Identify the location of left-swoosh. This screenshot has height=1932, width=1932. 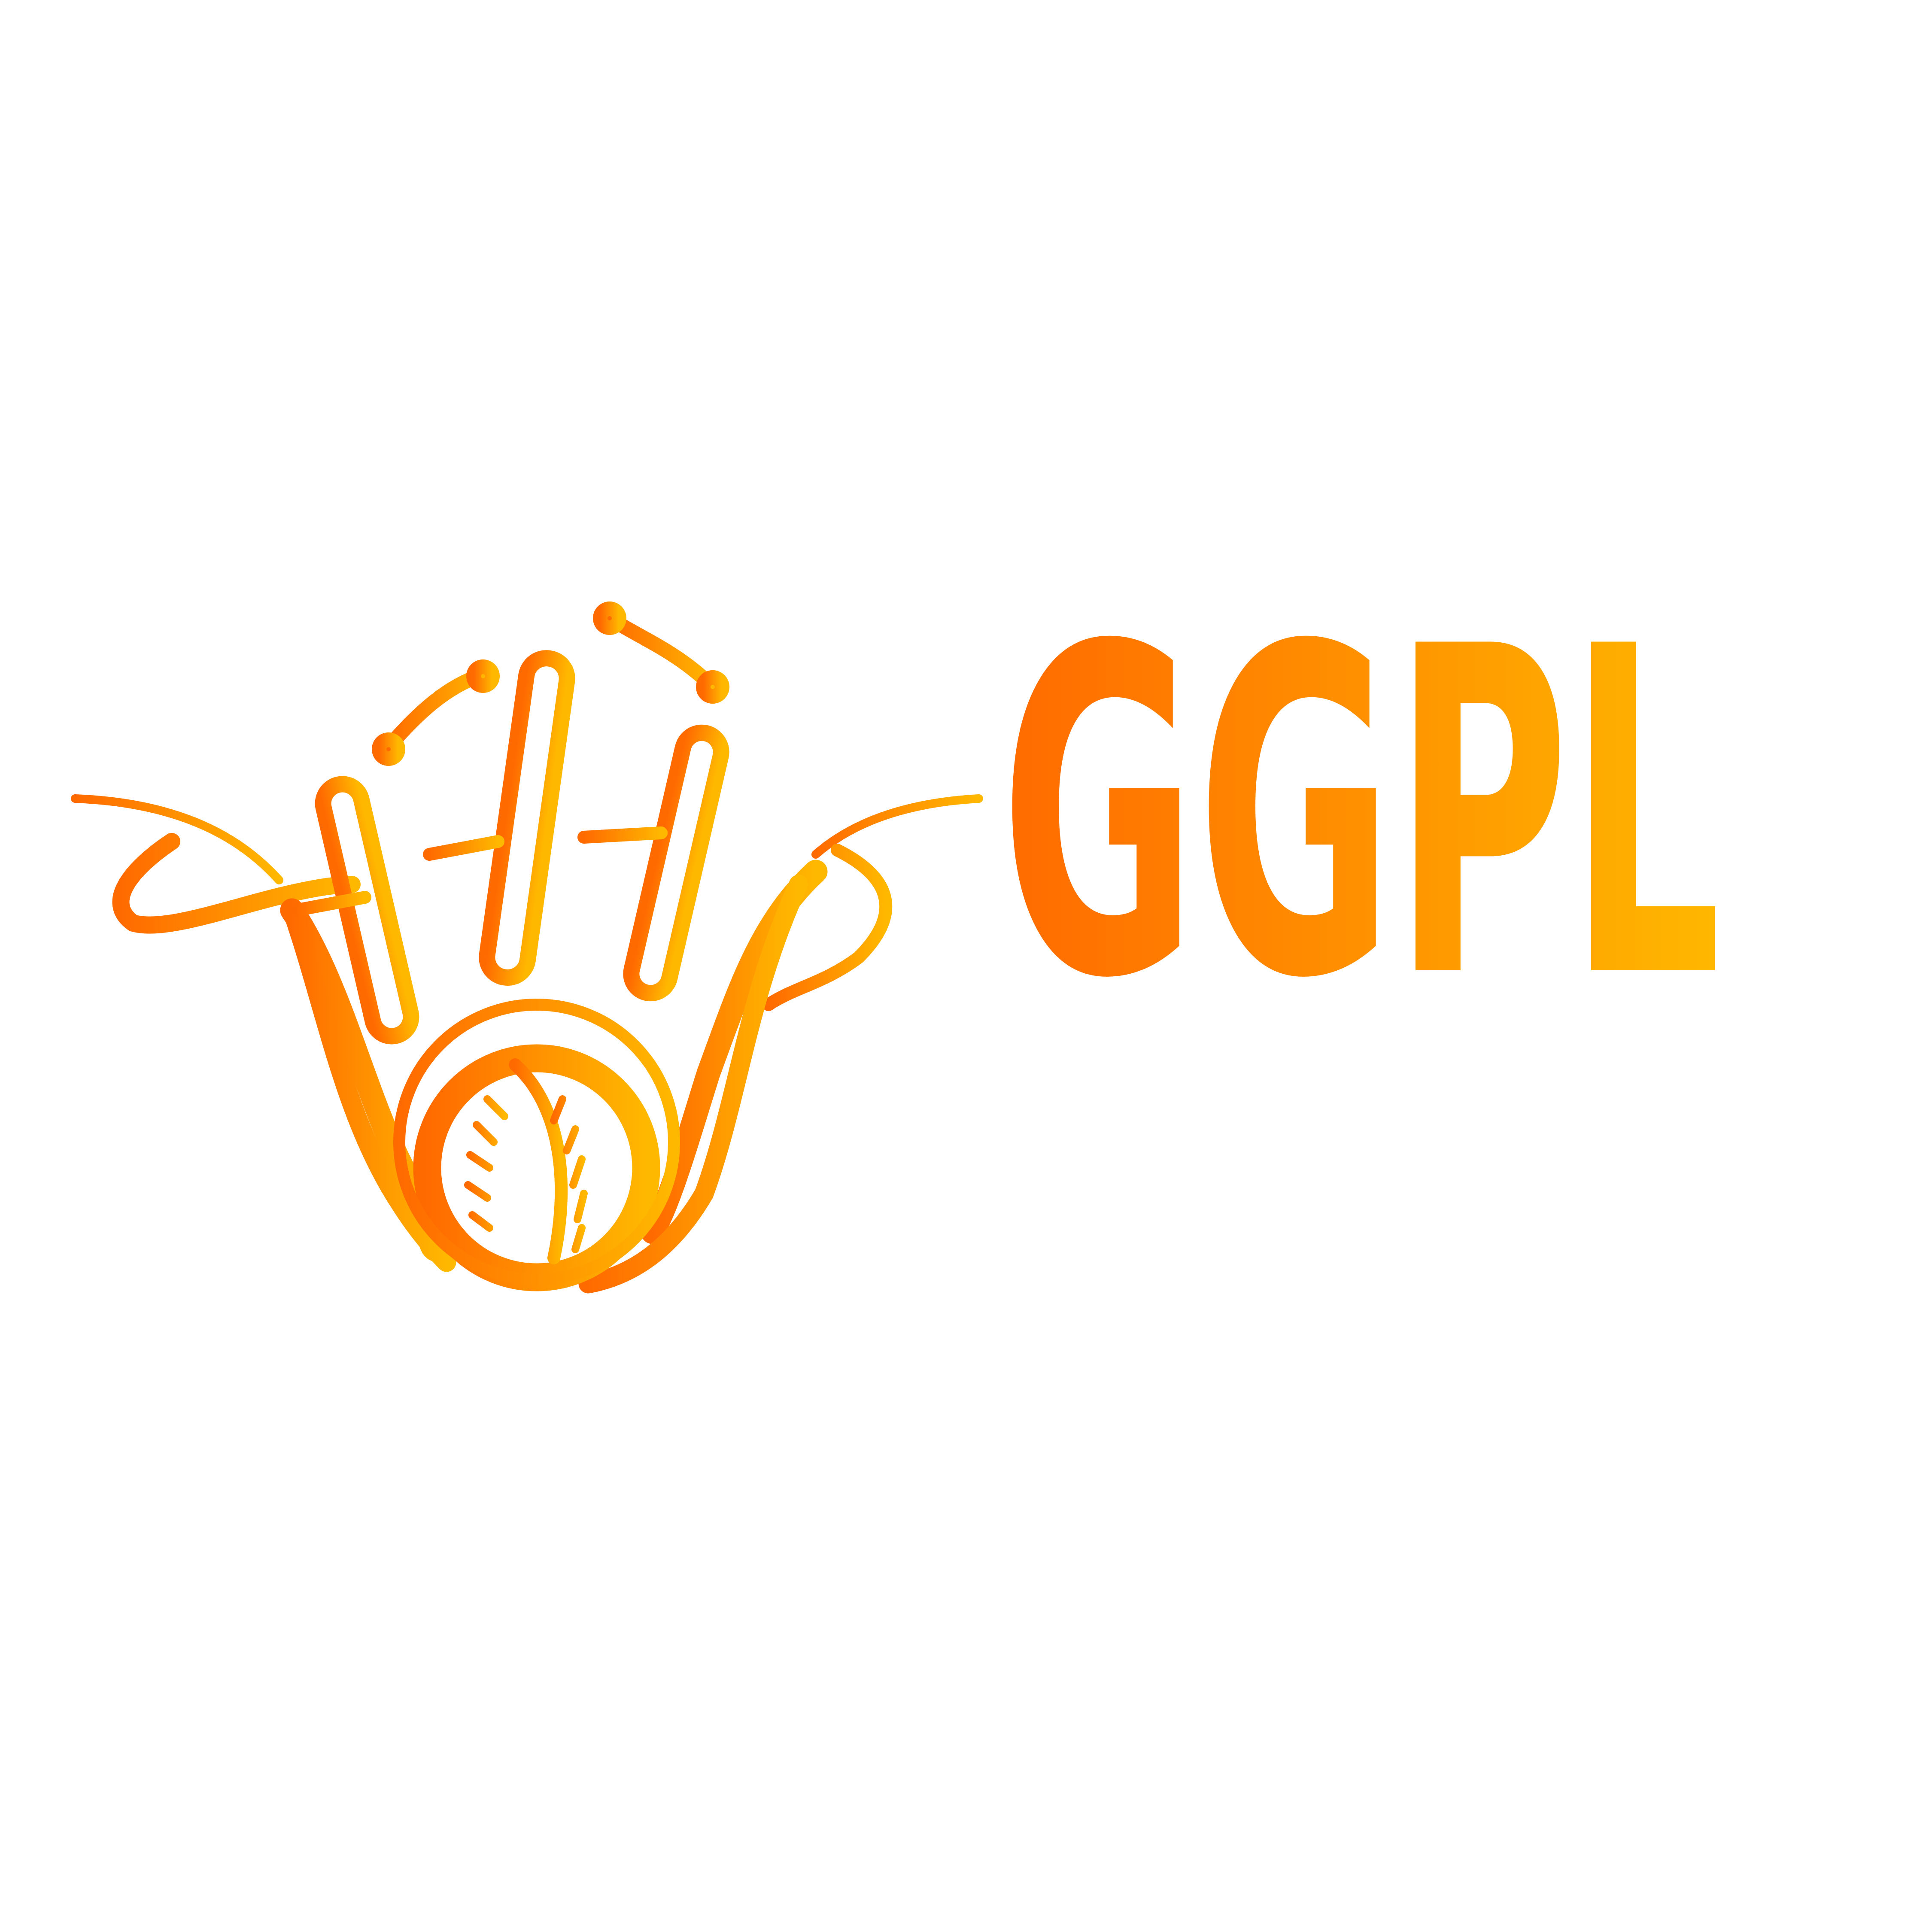
(177, 839).